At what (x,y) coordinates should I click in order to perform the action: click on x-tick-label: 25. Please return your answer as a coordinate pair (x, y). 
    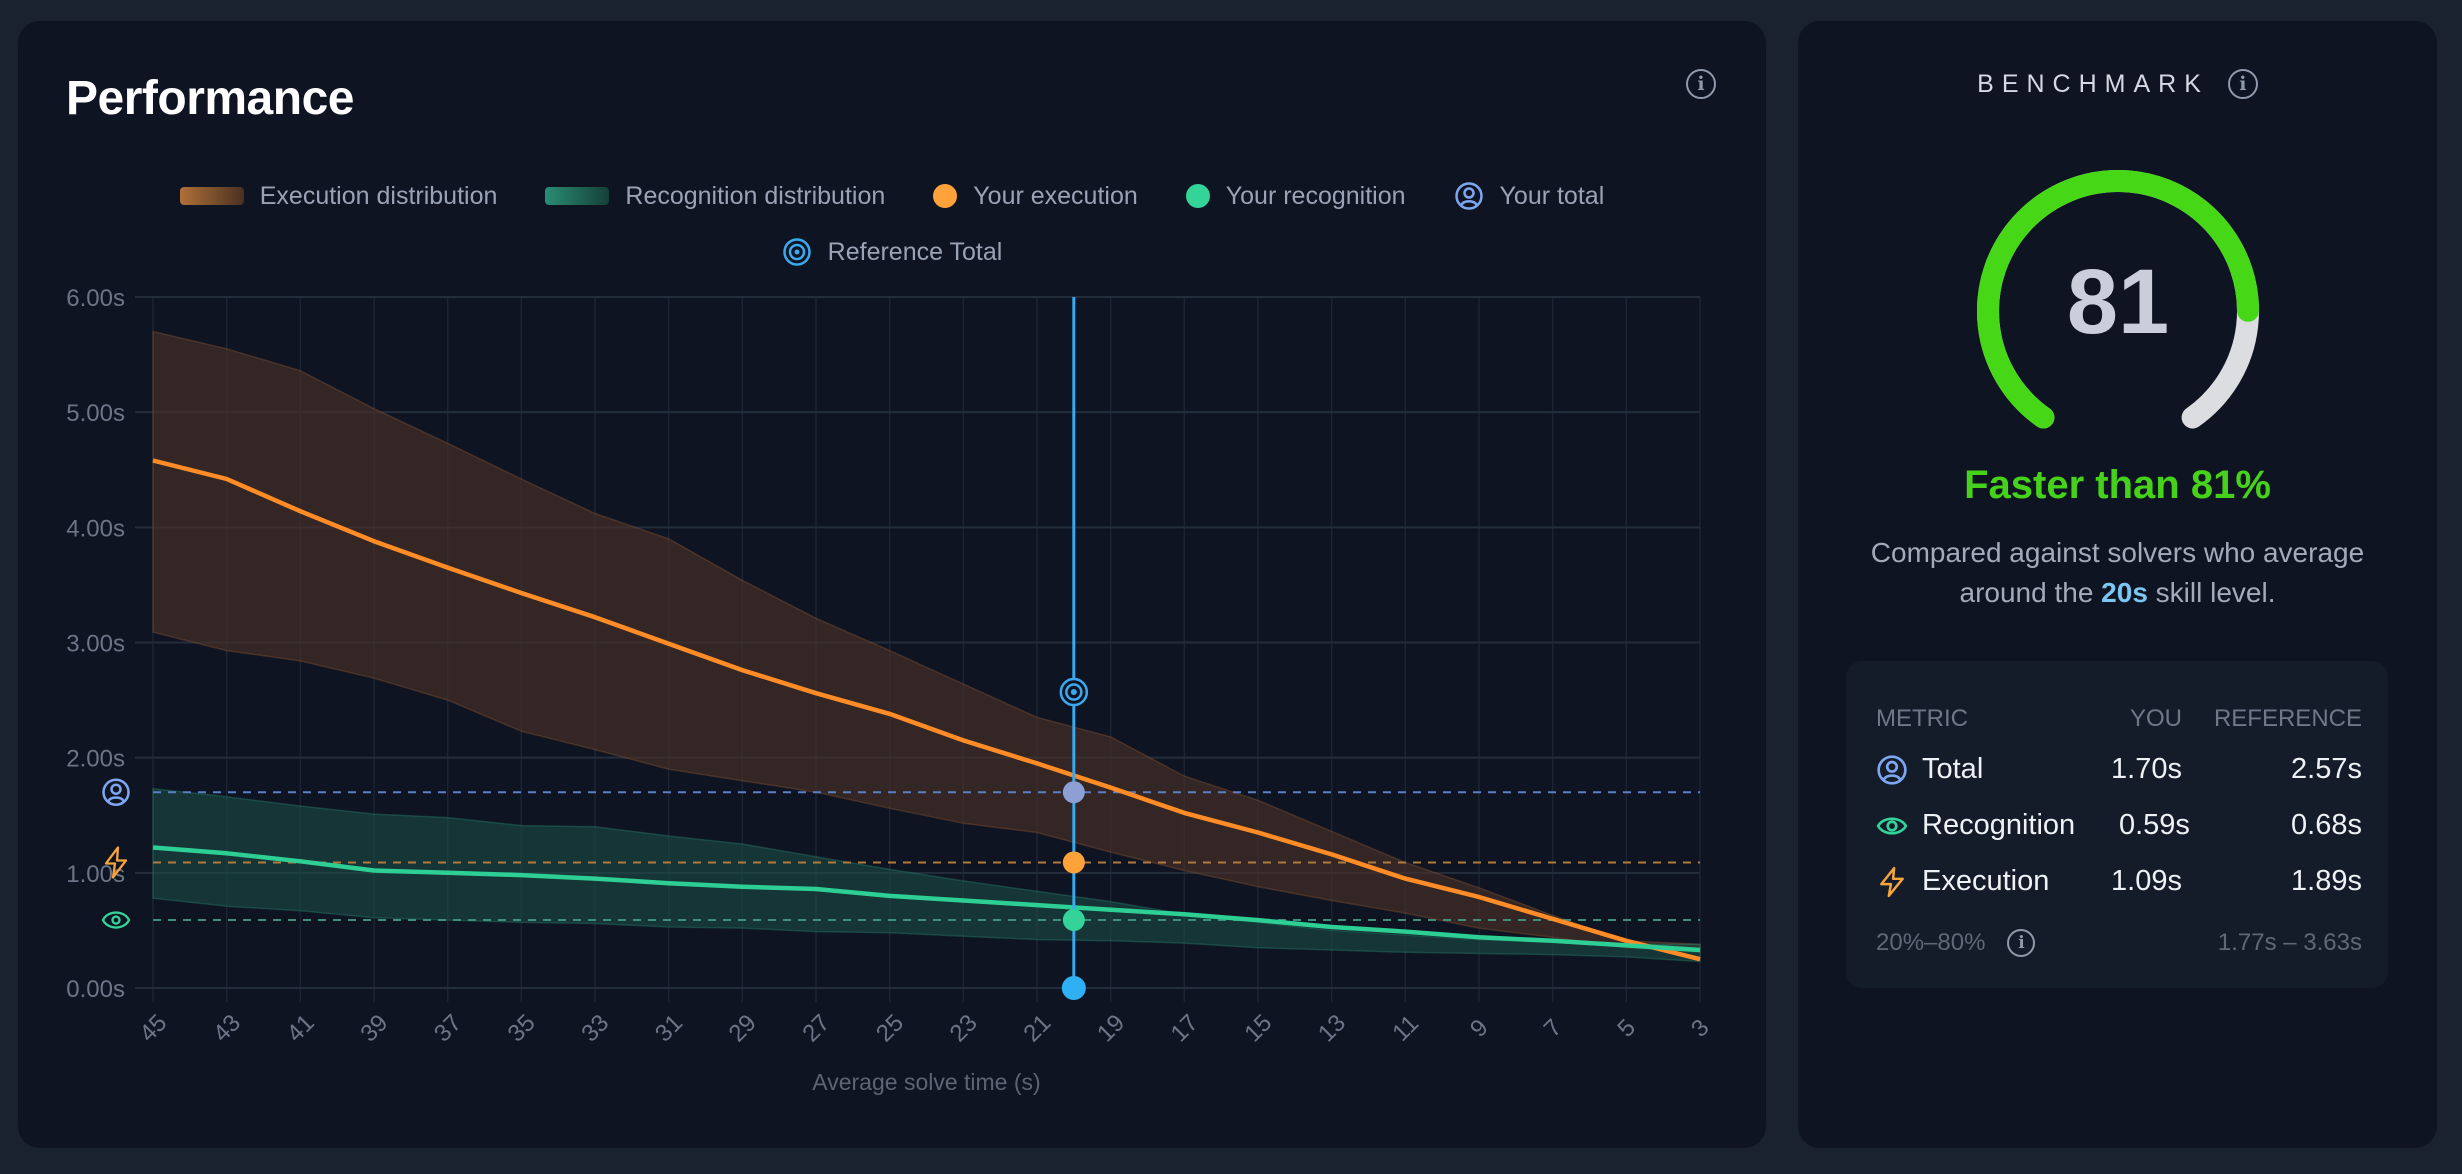
    Looking at the image, I should click on (890, 1028).